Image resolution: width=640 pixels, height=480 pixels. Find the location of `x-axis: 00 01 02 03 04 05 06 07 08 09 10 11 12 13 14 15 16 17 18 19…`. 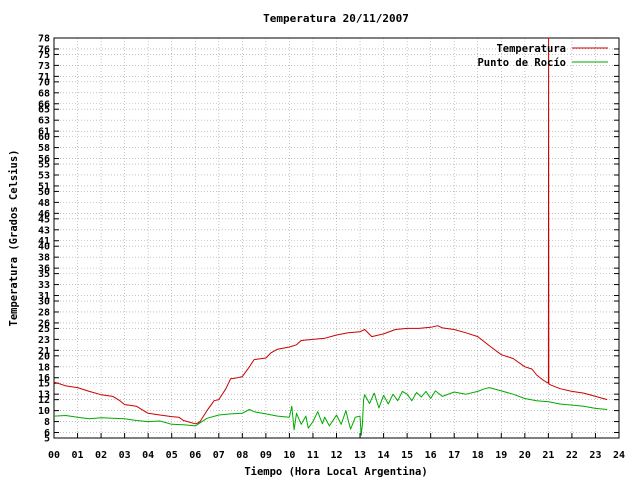

x-axis: 00 01 02 03 04 05 06 07 08 09 10 11 12 13 14 15 16 17 18 19… is located at coordinates (336, 447).